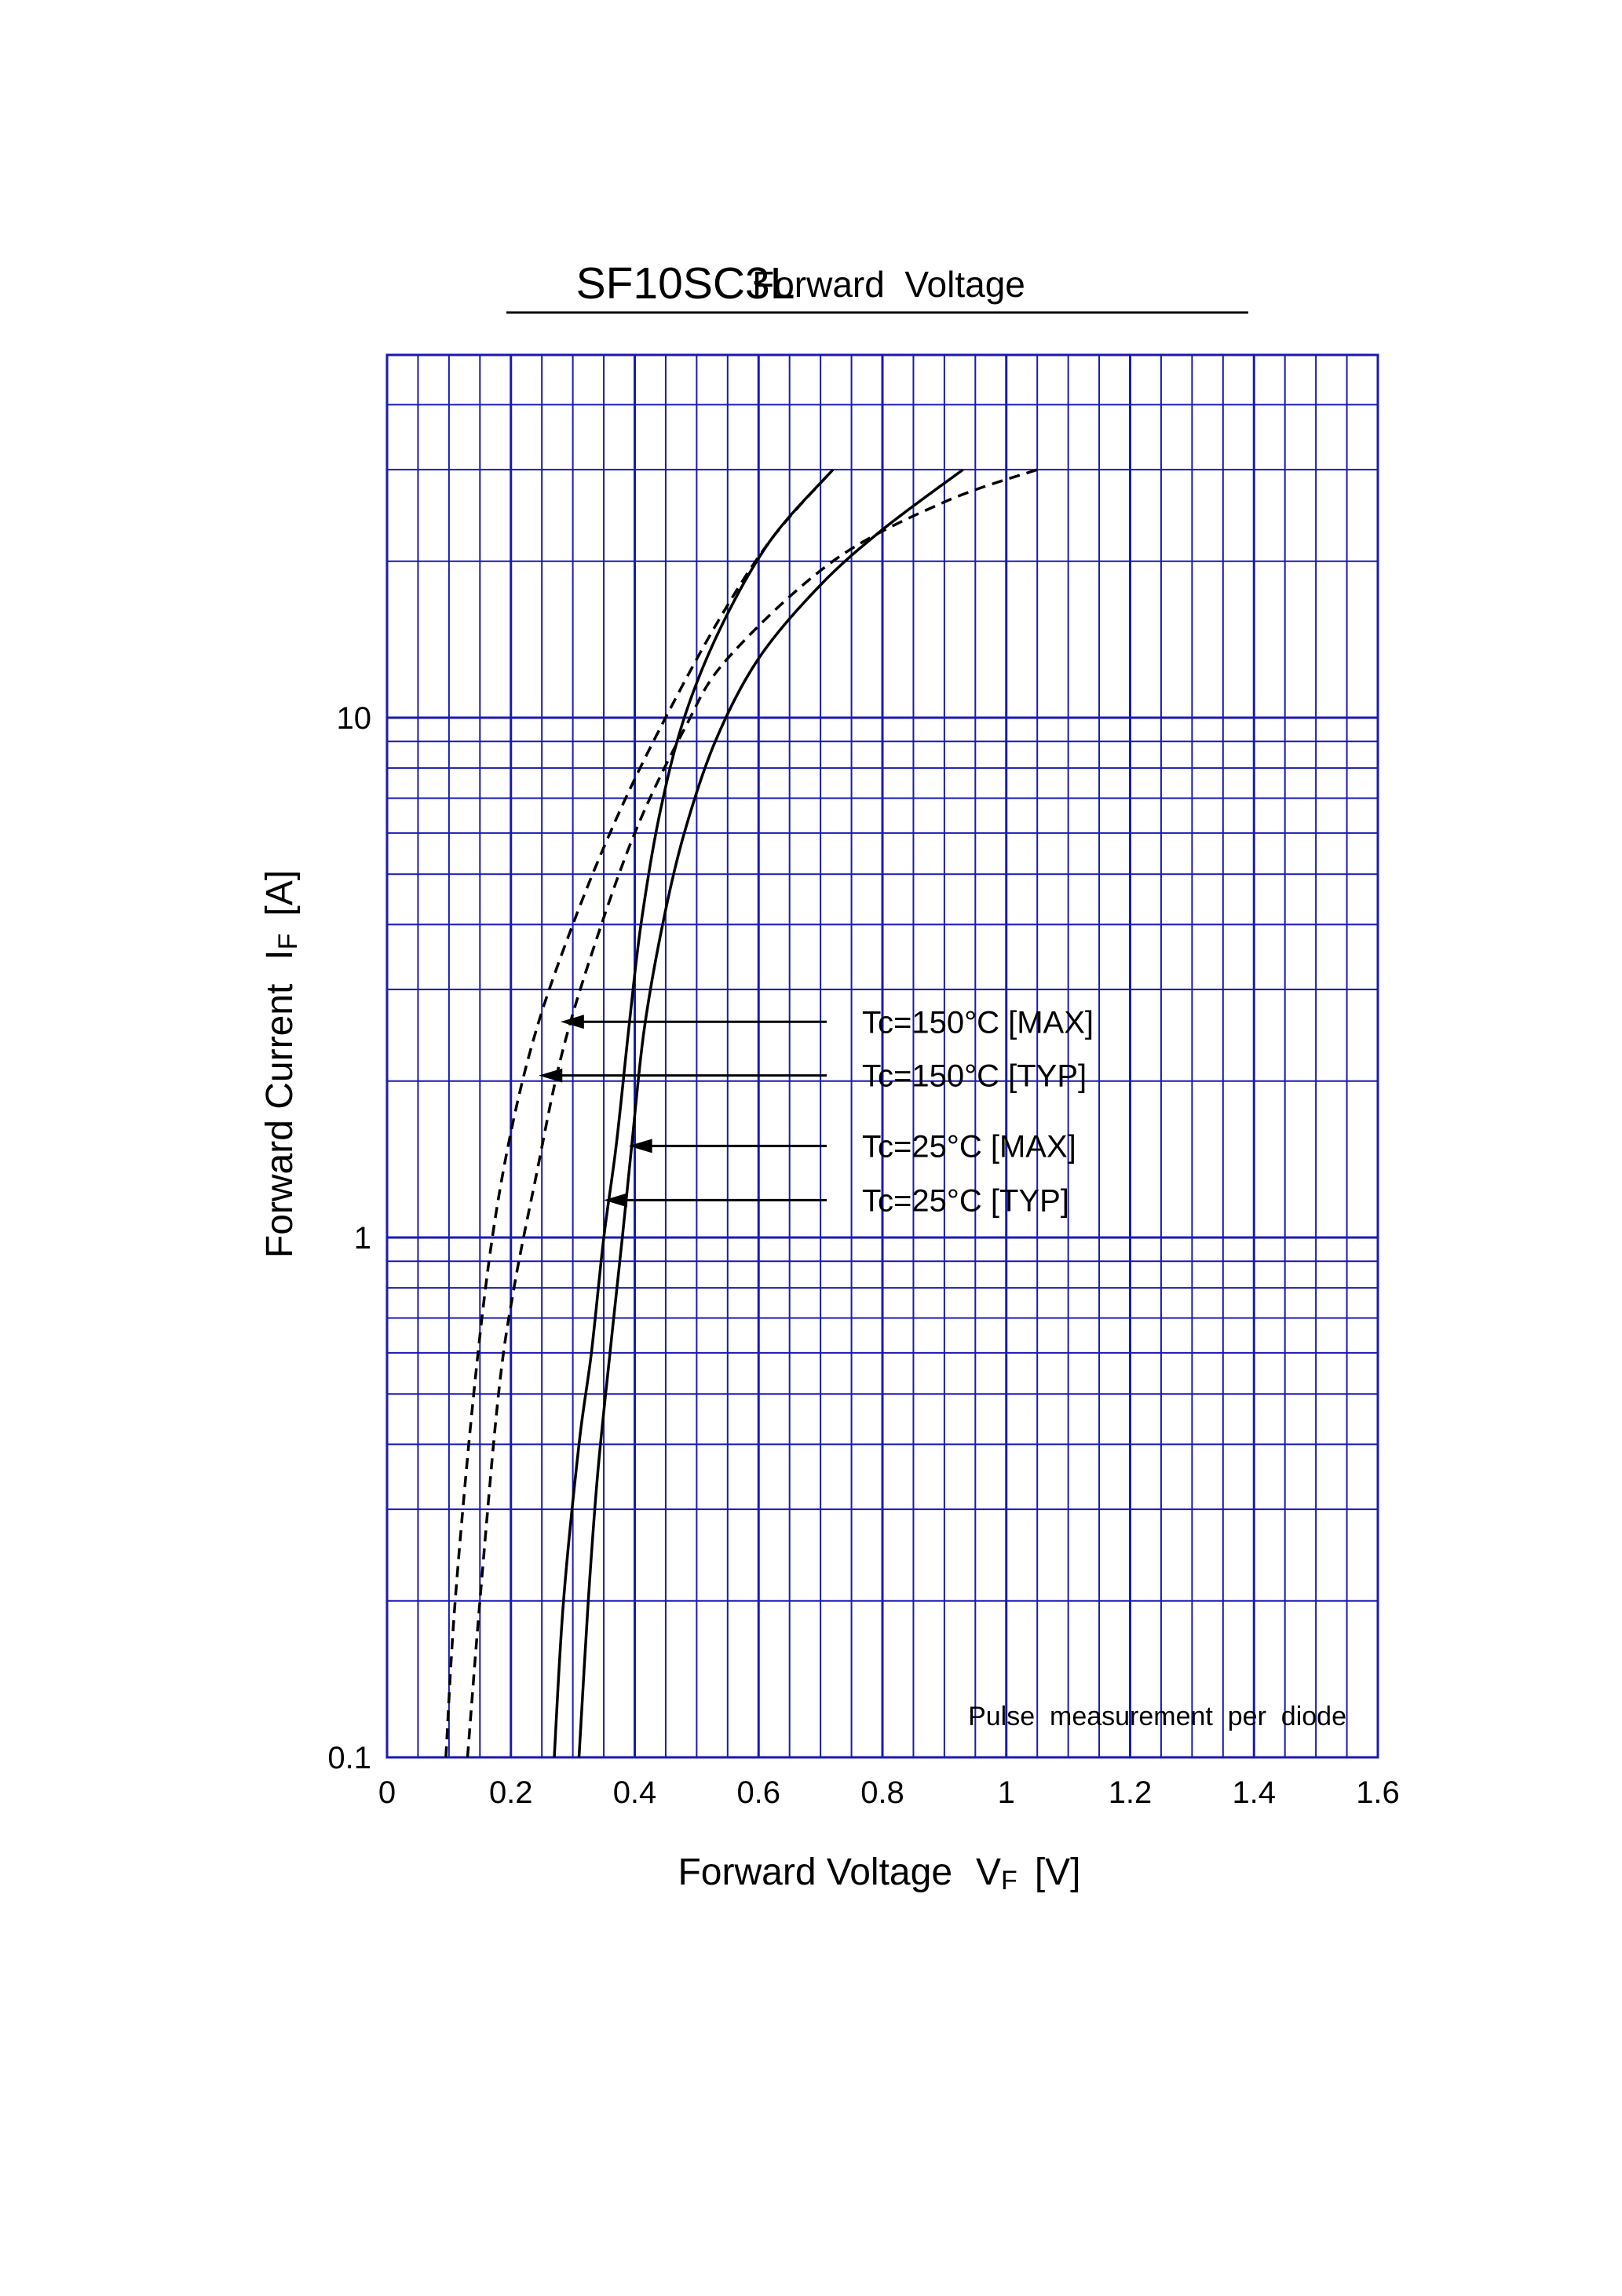 This screenshot has height=2296, width=1622. Describe the element at coordinates (965, 1201) in the screenshot. I see `annotation-label-4: Tc=25°C [TYP]` at that location.